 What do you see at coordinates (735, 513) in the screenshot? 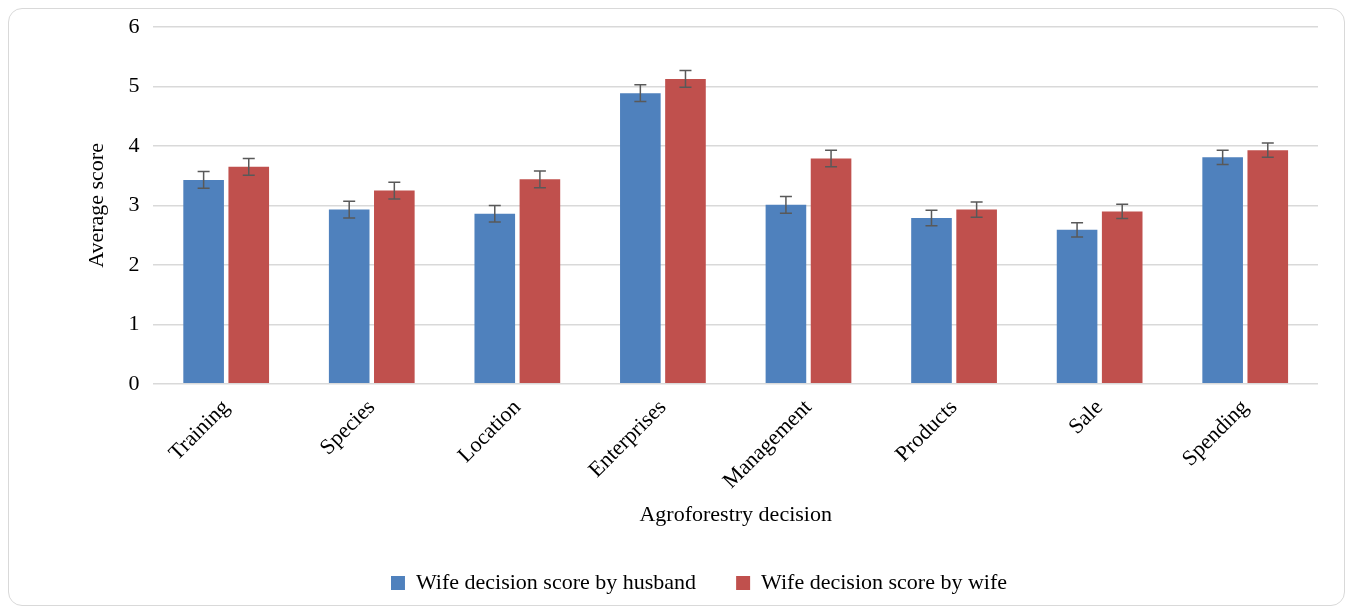
I see `x-axis-title: Agroforestry decision` at bounding box center [735, 513].